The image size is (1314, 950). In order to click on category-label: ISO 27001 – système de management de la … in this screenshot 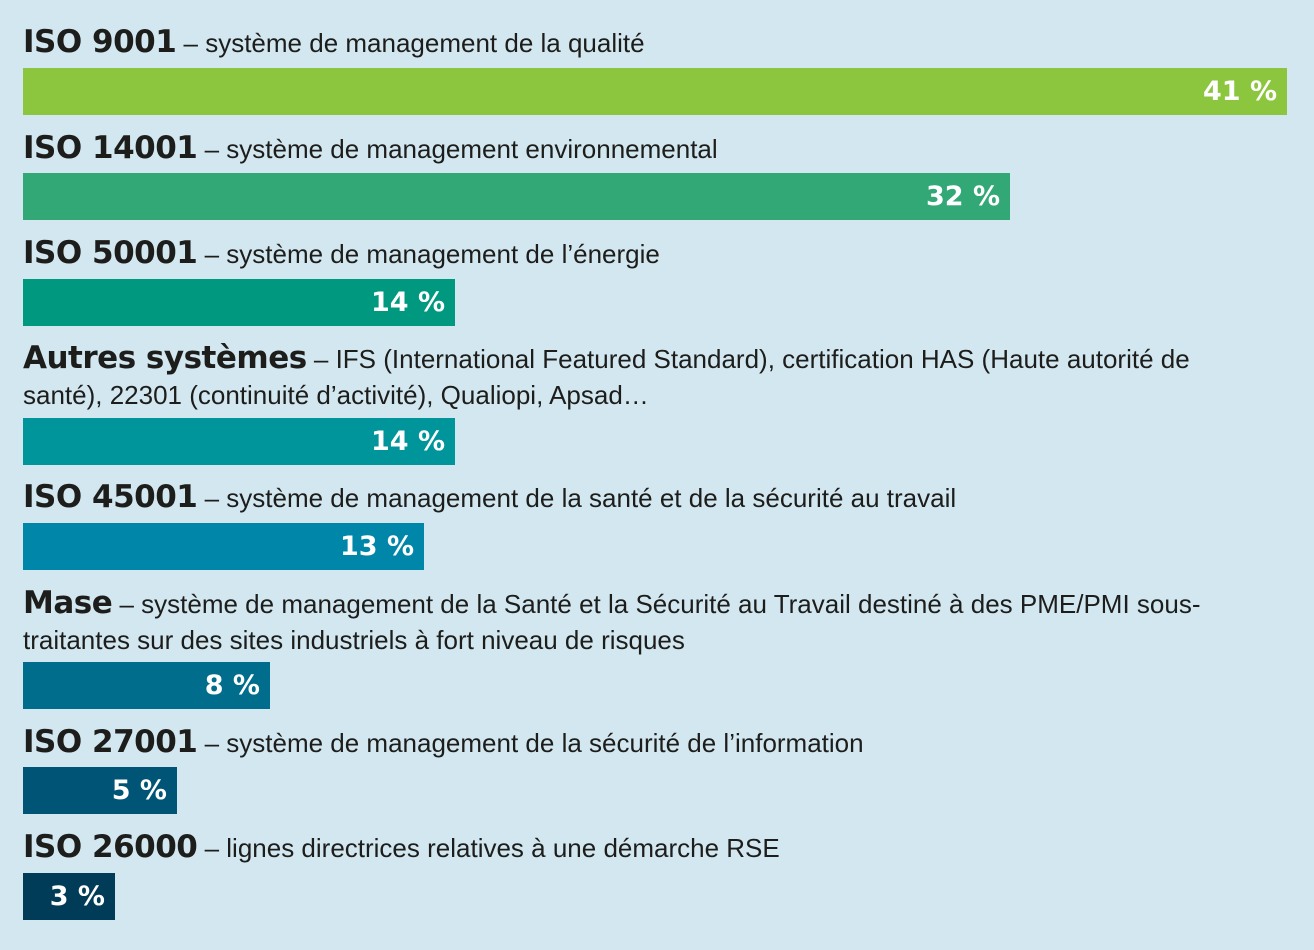, I will do `click(633, 742)`.